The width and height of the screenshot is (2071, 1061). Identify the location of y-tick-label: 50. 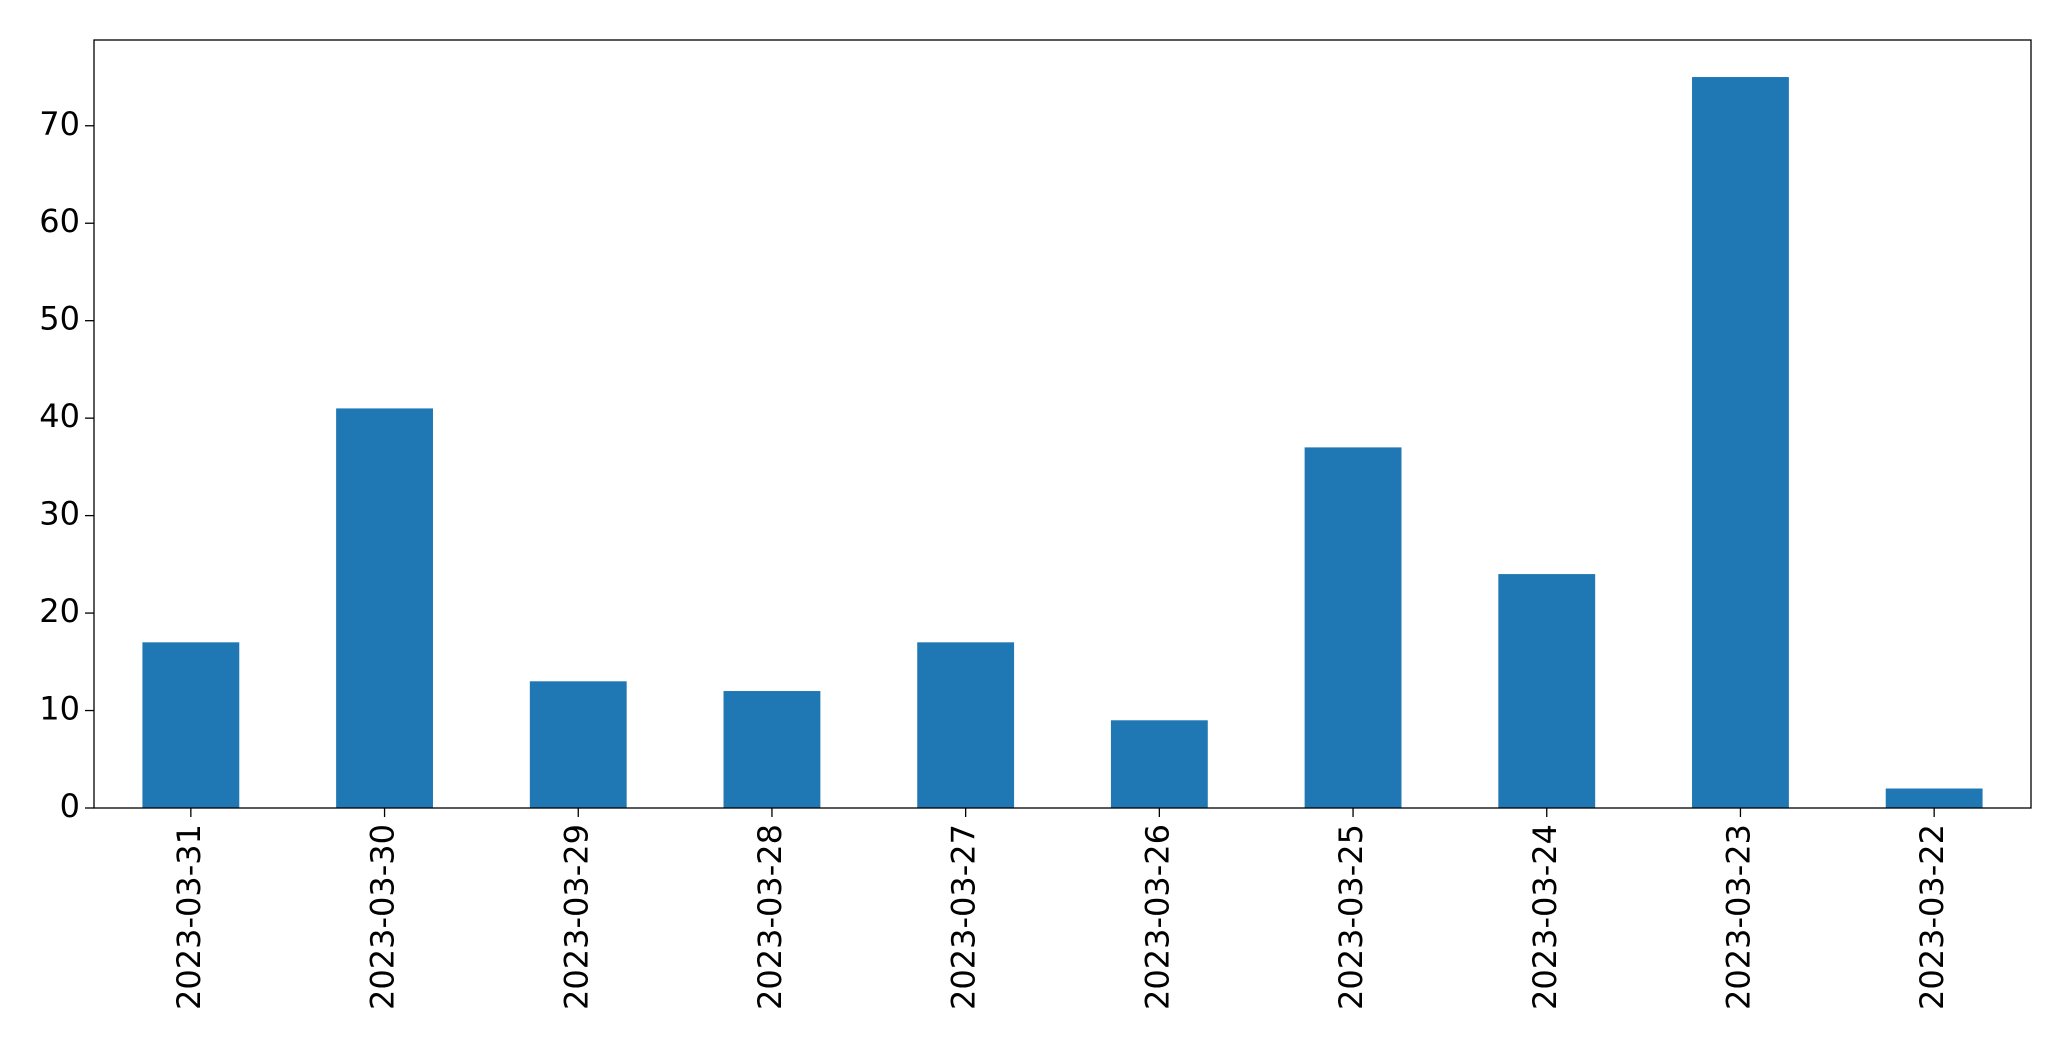
(59, 319).